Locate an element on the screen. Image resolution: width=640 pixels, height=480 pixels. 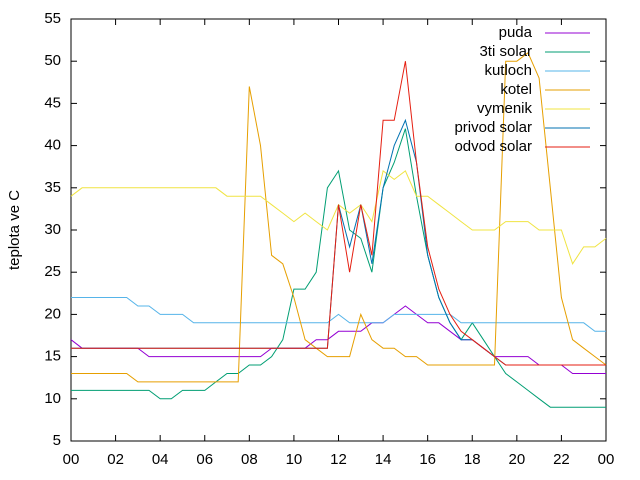
y-tick-label: 30 is located at coordinates (52, 229).